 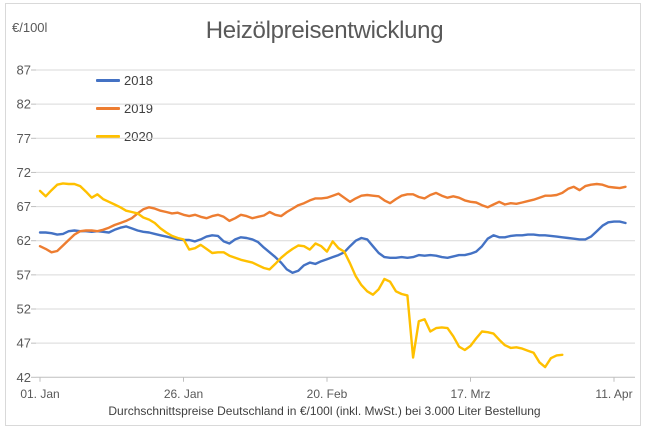 What do you see at coordinates (108, 136) in the screenshot?
I see `legend-swatch-2020` at bounding box center [108, 136].